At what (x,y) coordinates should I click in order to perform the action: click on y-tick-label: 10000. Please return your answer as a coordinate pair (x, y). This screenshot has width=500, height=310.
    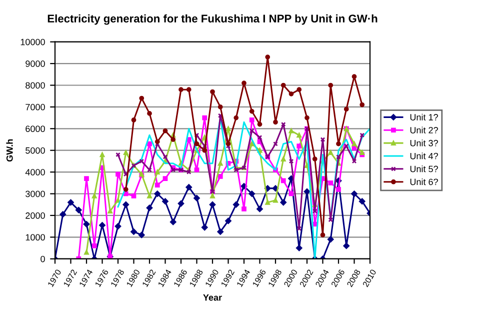
    Looking at the image, I should click on (32, 42).